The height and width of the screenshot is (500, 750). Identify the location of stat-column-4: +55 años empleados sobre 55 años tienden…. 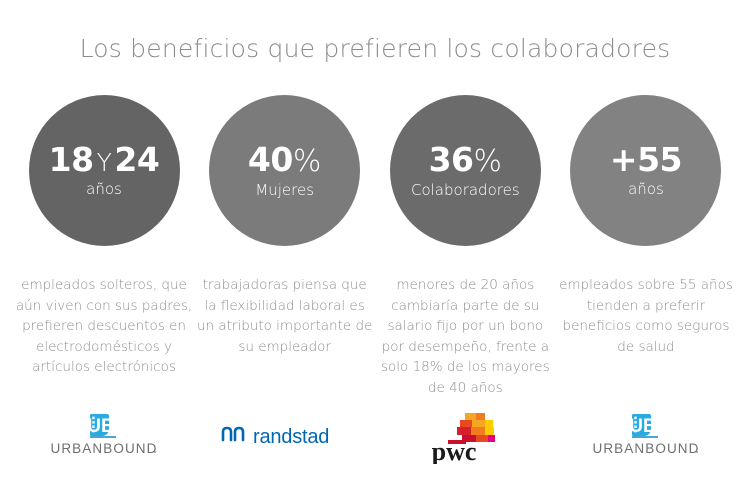
(646, 246).